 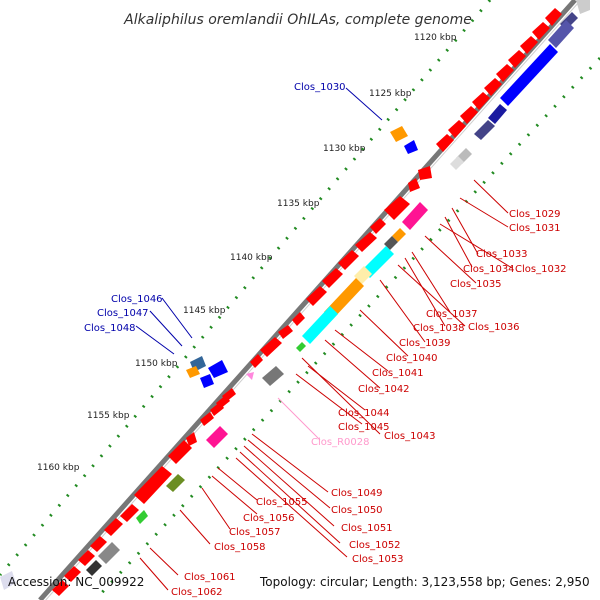 What do you see at coordinates (123, 313) in the screenshot?
I see `gene-label: Clos_1047` at bounding box center [123, 313].